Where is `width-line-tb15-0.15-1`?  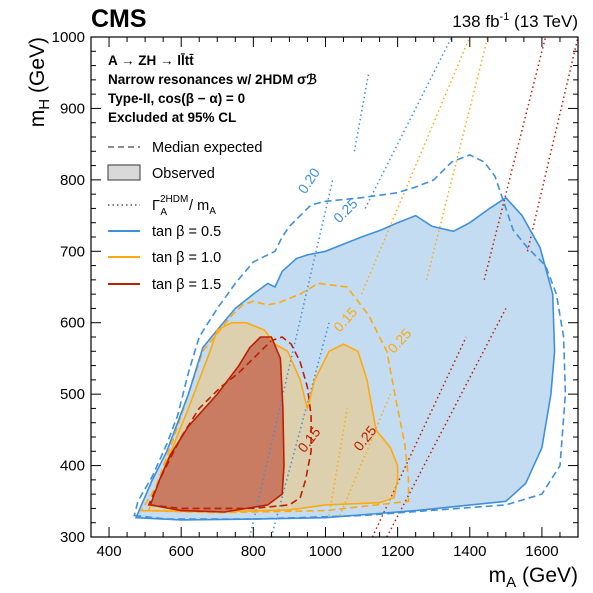
width-line-tb15-0.15-1 is located at coordinates (515, 159).